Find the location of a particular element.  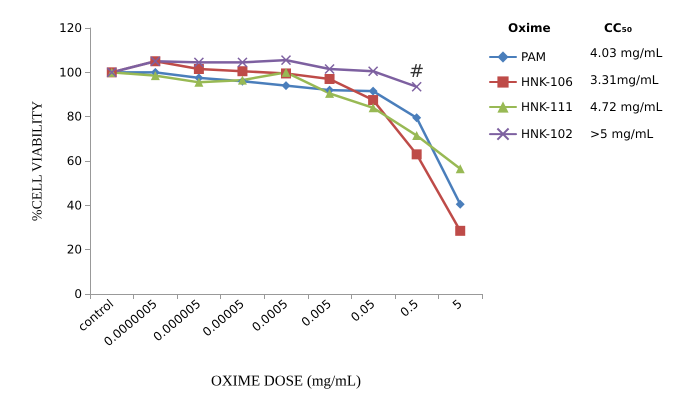

legend-label: PAM is located at coordinates (533, 57).